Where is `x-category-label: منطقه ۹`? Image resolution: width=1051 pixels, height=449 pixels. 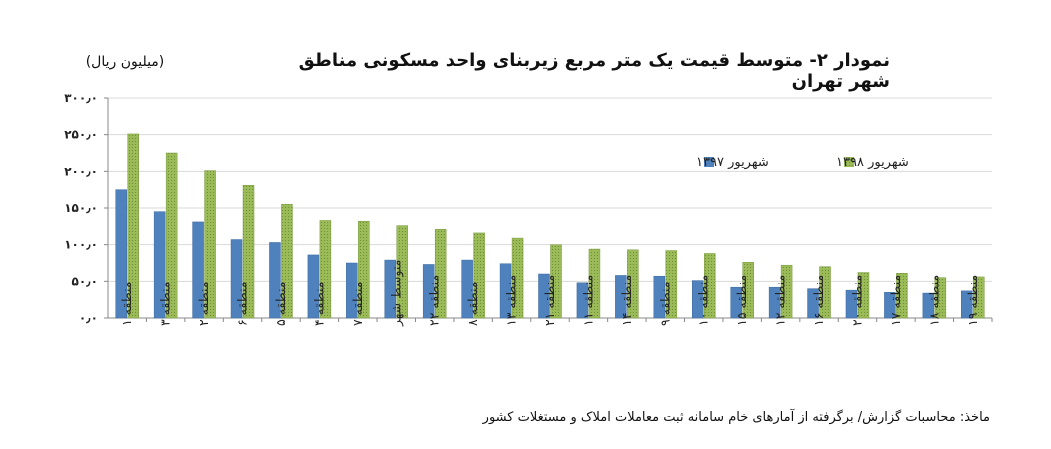 x-category-label: منطقه ۹ is located at coordinates (664, 304).